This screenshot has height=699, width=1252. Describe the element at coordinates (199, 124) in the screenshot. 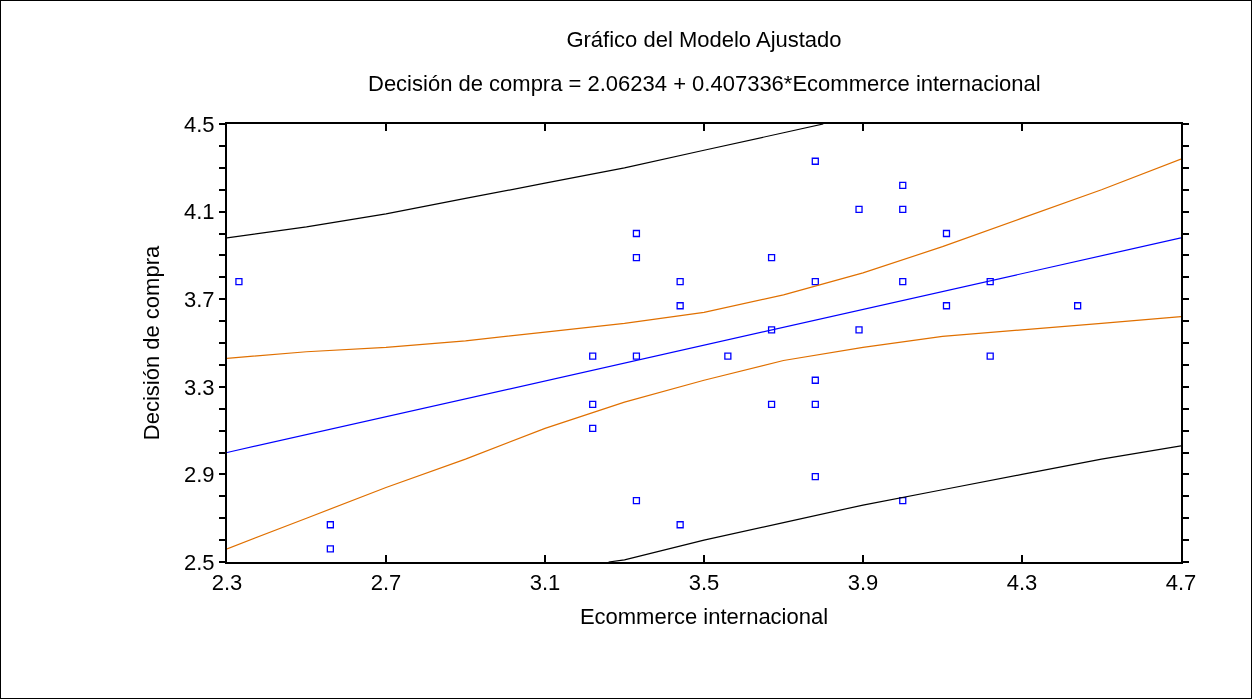

I see `y-tick-label: 4.5` at that location.